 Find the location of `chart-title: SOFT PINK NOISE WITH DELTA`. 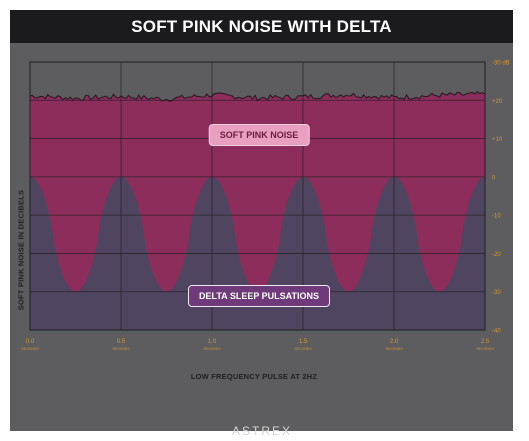

chart-title: SOFT PINK NOISE WITH DELTA is located at coordinates (261, 26).